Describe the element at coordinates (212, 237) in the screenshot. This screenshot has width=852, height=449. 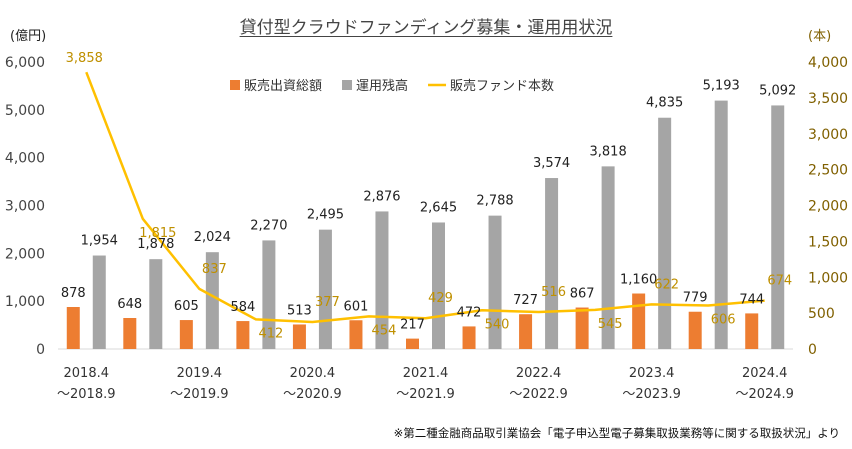
I see `data-label: 2,024` at that location.